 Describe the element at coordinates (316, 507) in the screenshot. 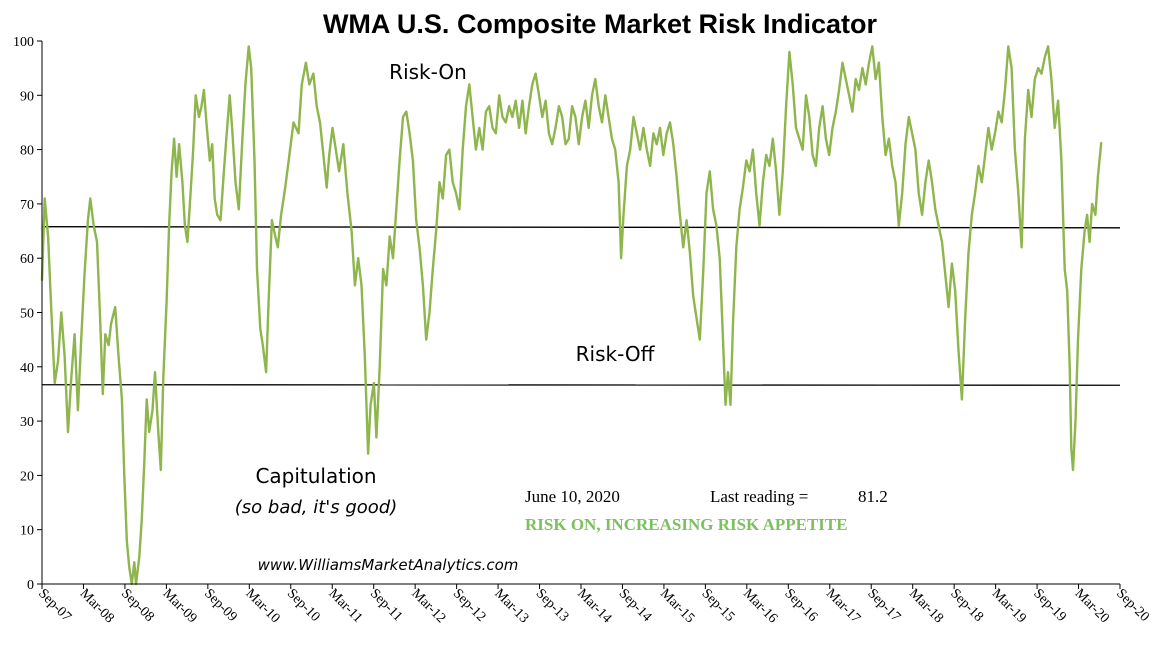

I see `capitulation-sublabel: (so bad, it's good)` at that location.